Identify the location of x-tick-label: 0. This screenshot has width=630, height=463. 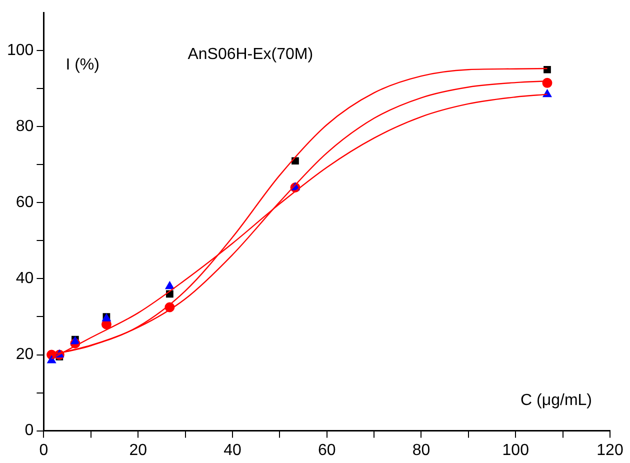
(43, 450).